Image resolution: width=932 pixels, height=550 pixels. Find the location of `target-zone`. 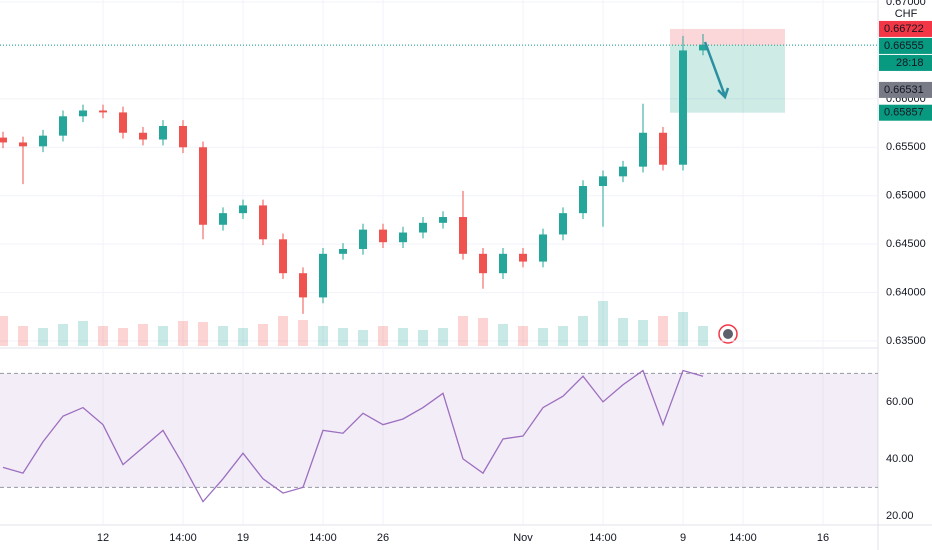

target-zone is located at coordinates (727, 79).